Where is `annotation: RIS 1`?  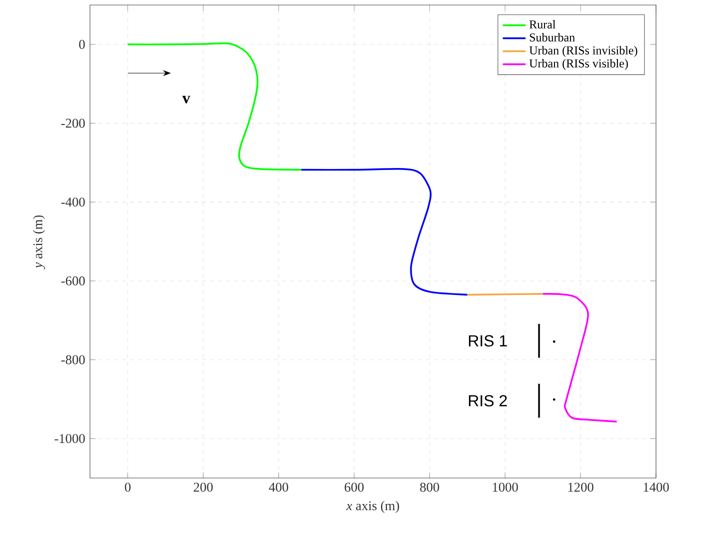 annotation: RIS 1 is located at coordinates (487, 340).